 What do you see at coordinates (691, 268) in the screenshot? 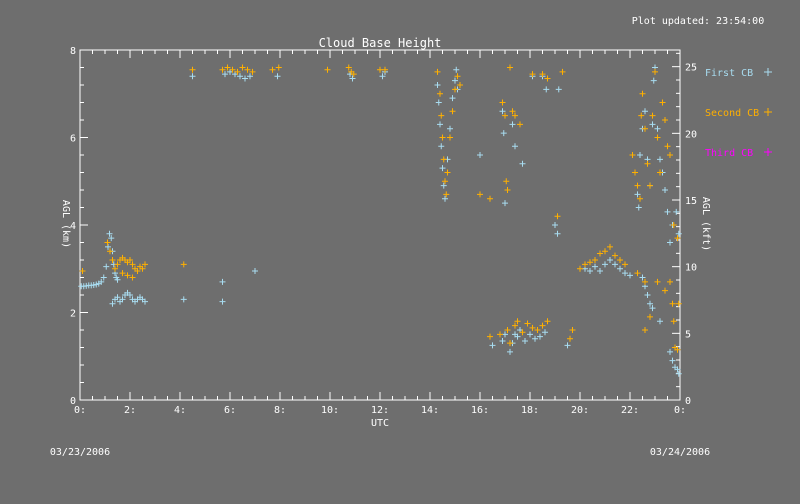
I see `y2-tick-label: 10` at bounding box center [691, 268].